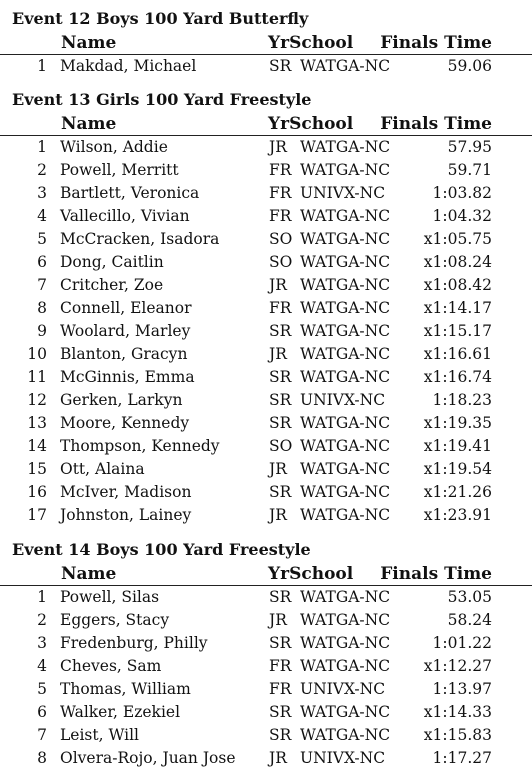 The image size is (532, 775). What do you see at coordinates (124, 354) in the screenshot?
I see `swimmer-name: Blanton, Gracyn` at bounding box center [124, 354].